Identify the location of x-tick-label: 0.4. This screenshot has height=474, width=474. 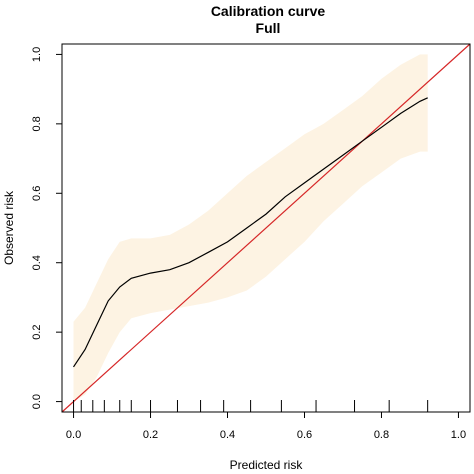
(227, 435).